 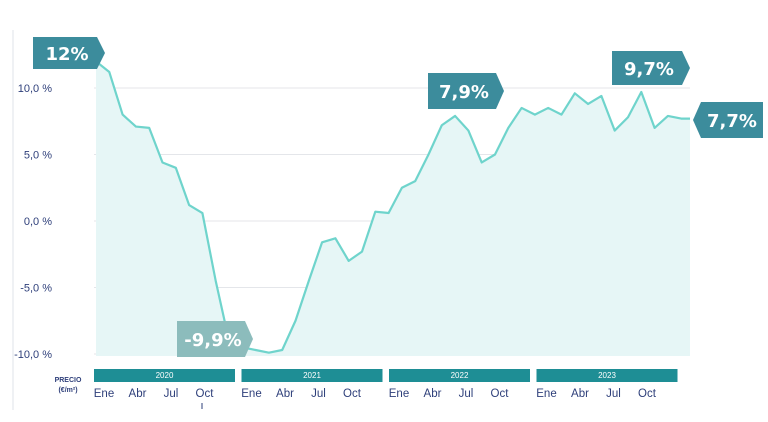 What do you see at coordinates (68, 380) in the screenshot?
I see `y-unit-label-line1: PRECIO` at bounding box center [68, 380].